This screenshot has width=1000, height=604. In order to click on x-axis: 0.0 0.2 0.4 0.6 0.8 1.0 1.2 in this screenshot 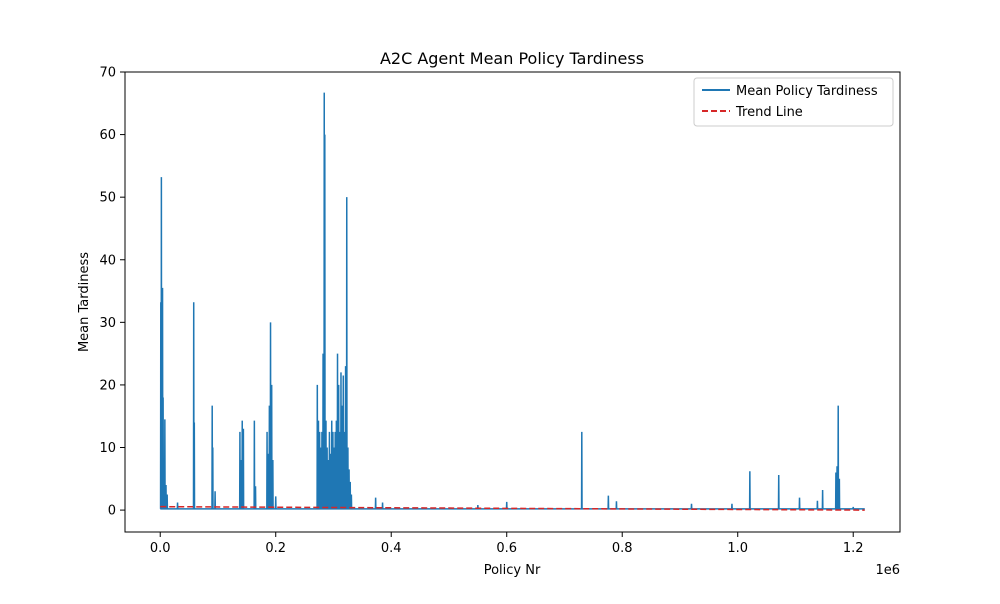, I will do `click(507, 544)`.